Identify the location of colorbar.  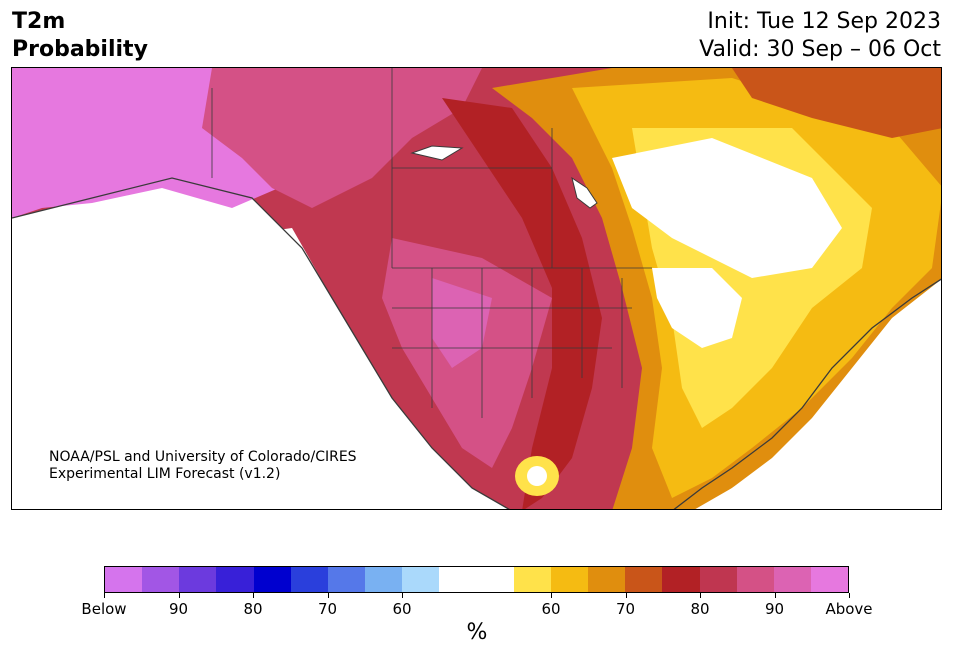
(476, 579).